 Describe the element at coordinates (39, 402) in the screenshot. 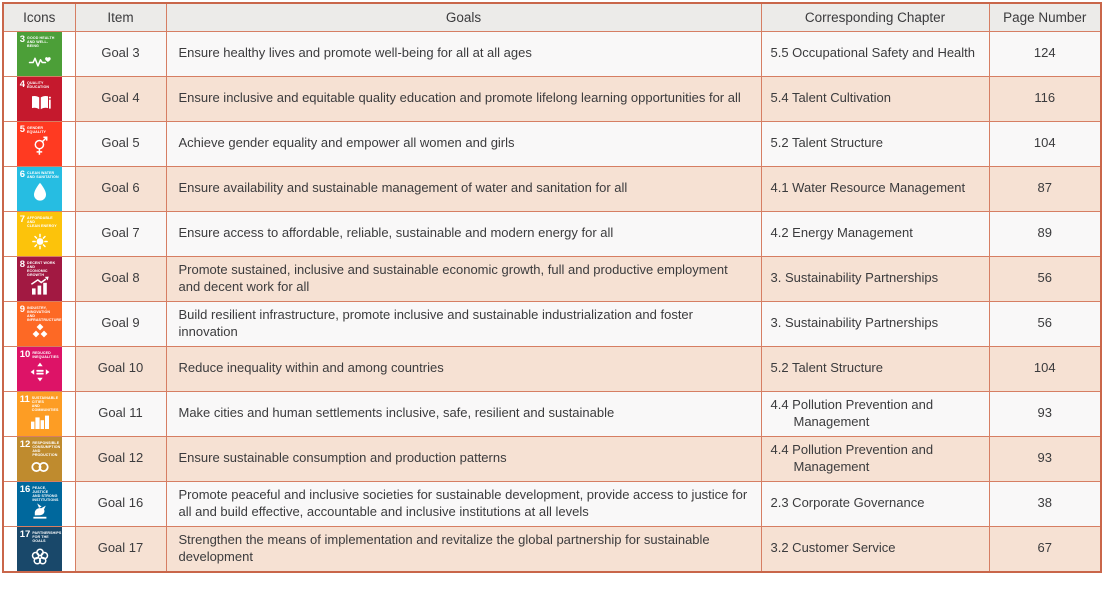

I see `tile-header: 11 SUSTAINABLE CITIES AND COMMUNITIES` at that location.